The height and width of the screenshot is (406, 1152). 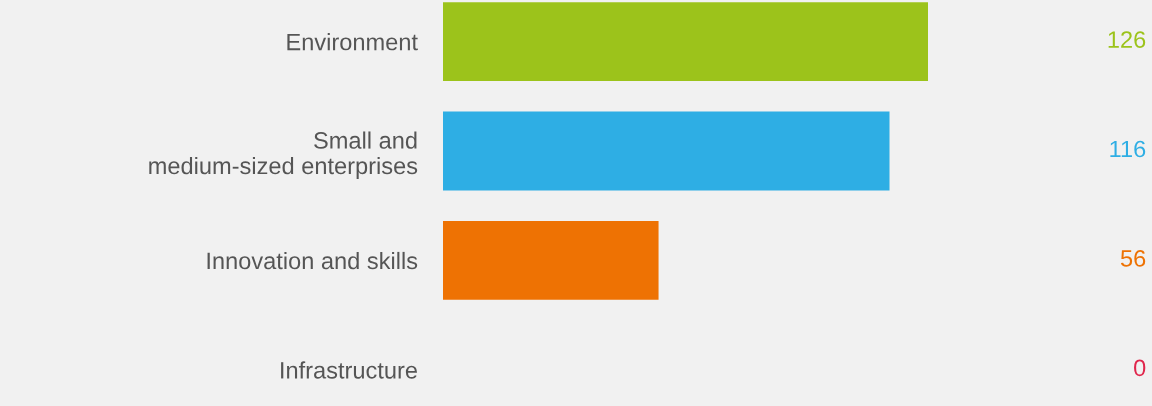 I want to click on y-tick-label: Environment, so click(x=352, y=42).